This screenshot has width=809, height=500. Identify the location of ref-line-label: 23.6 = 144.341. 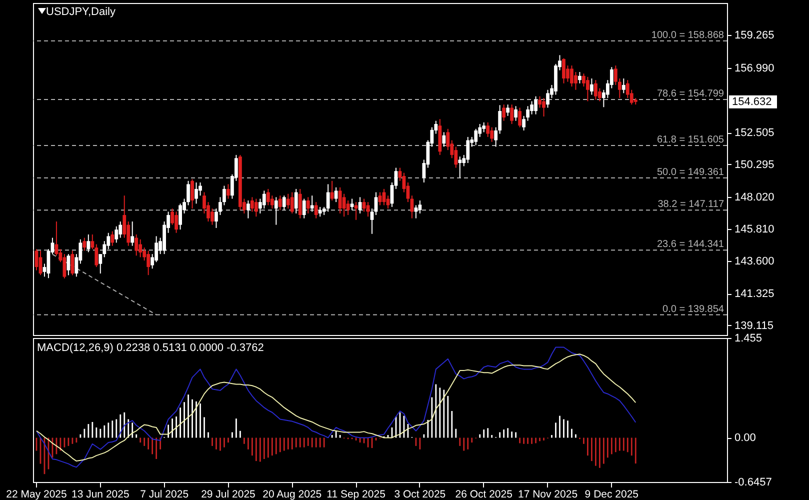
(690, 244).